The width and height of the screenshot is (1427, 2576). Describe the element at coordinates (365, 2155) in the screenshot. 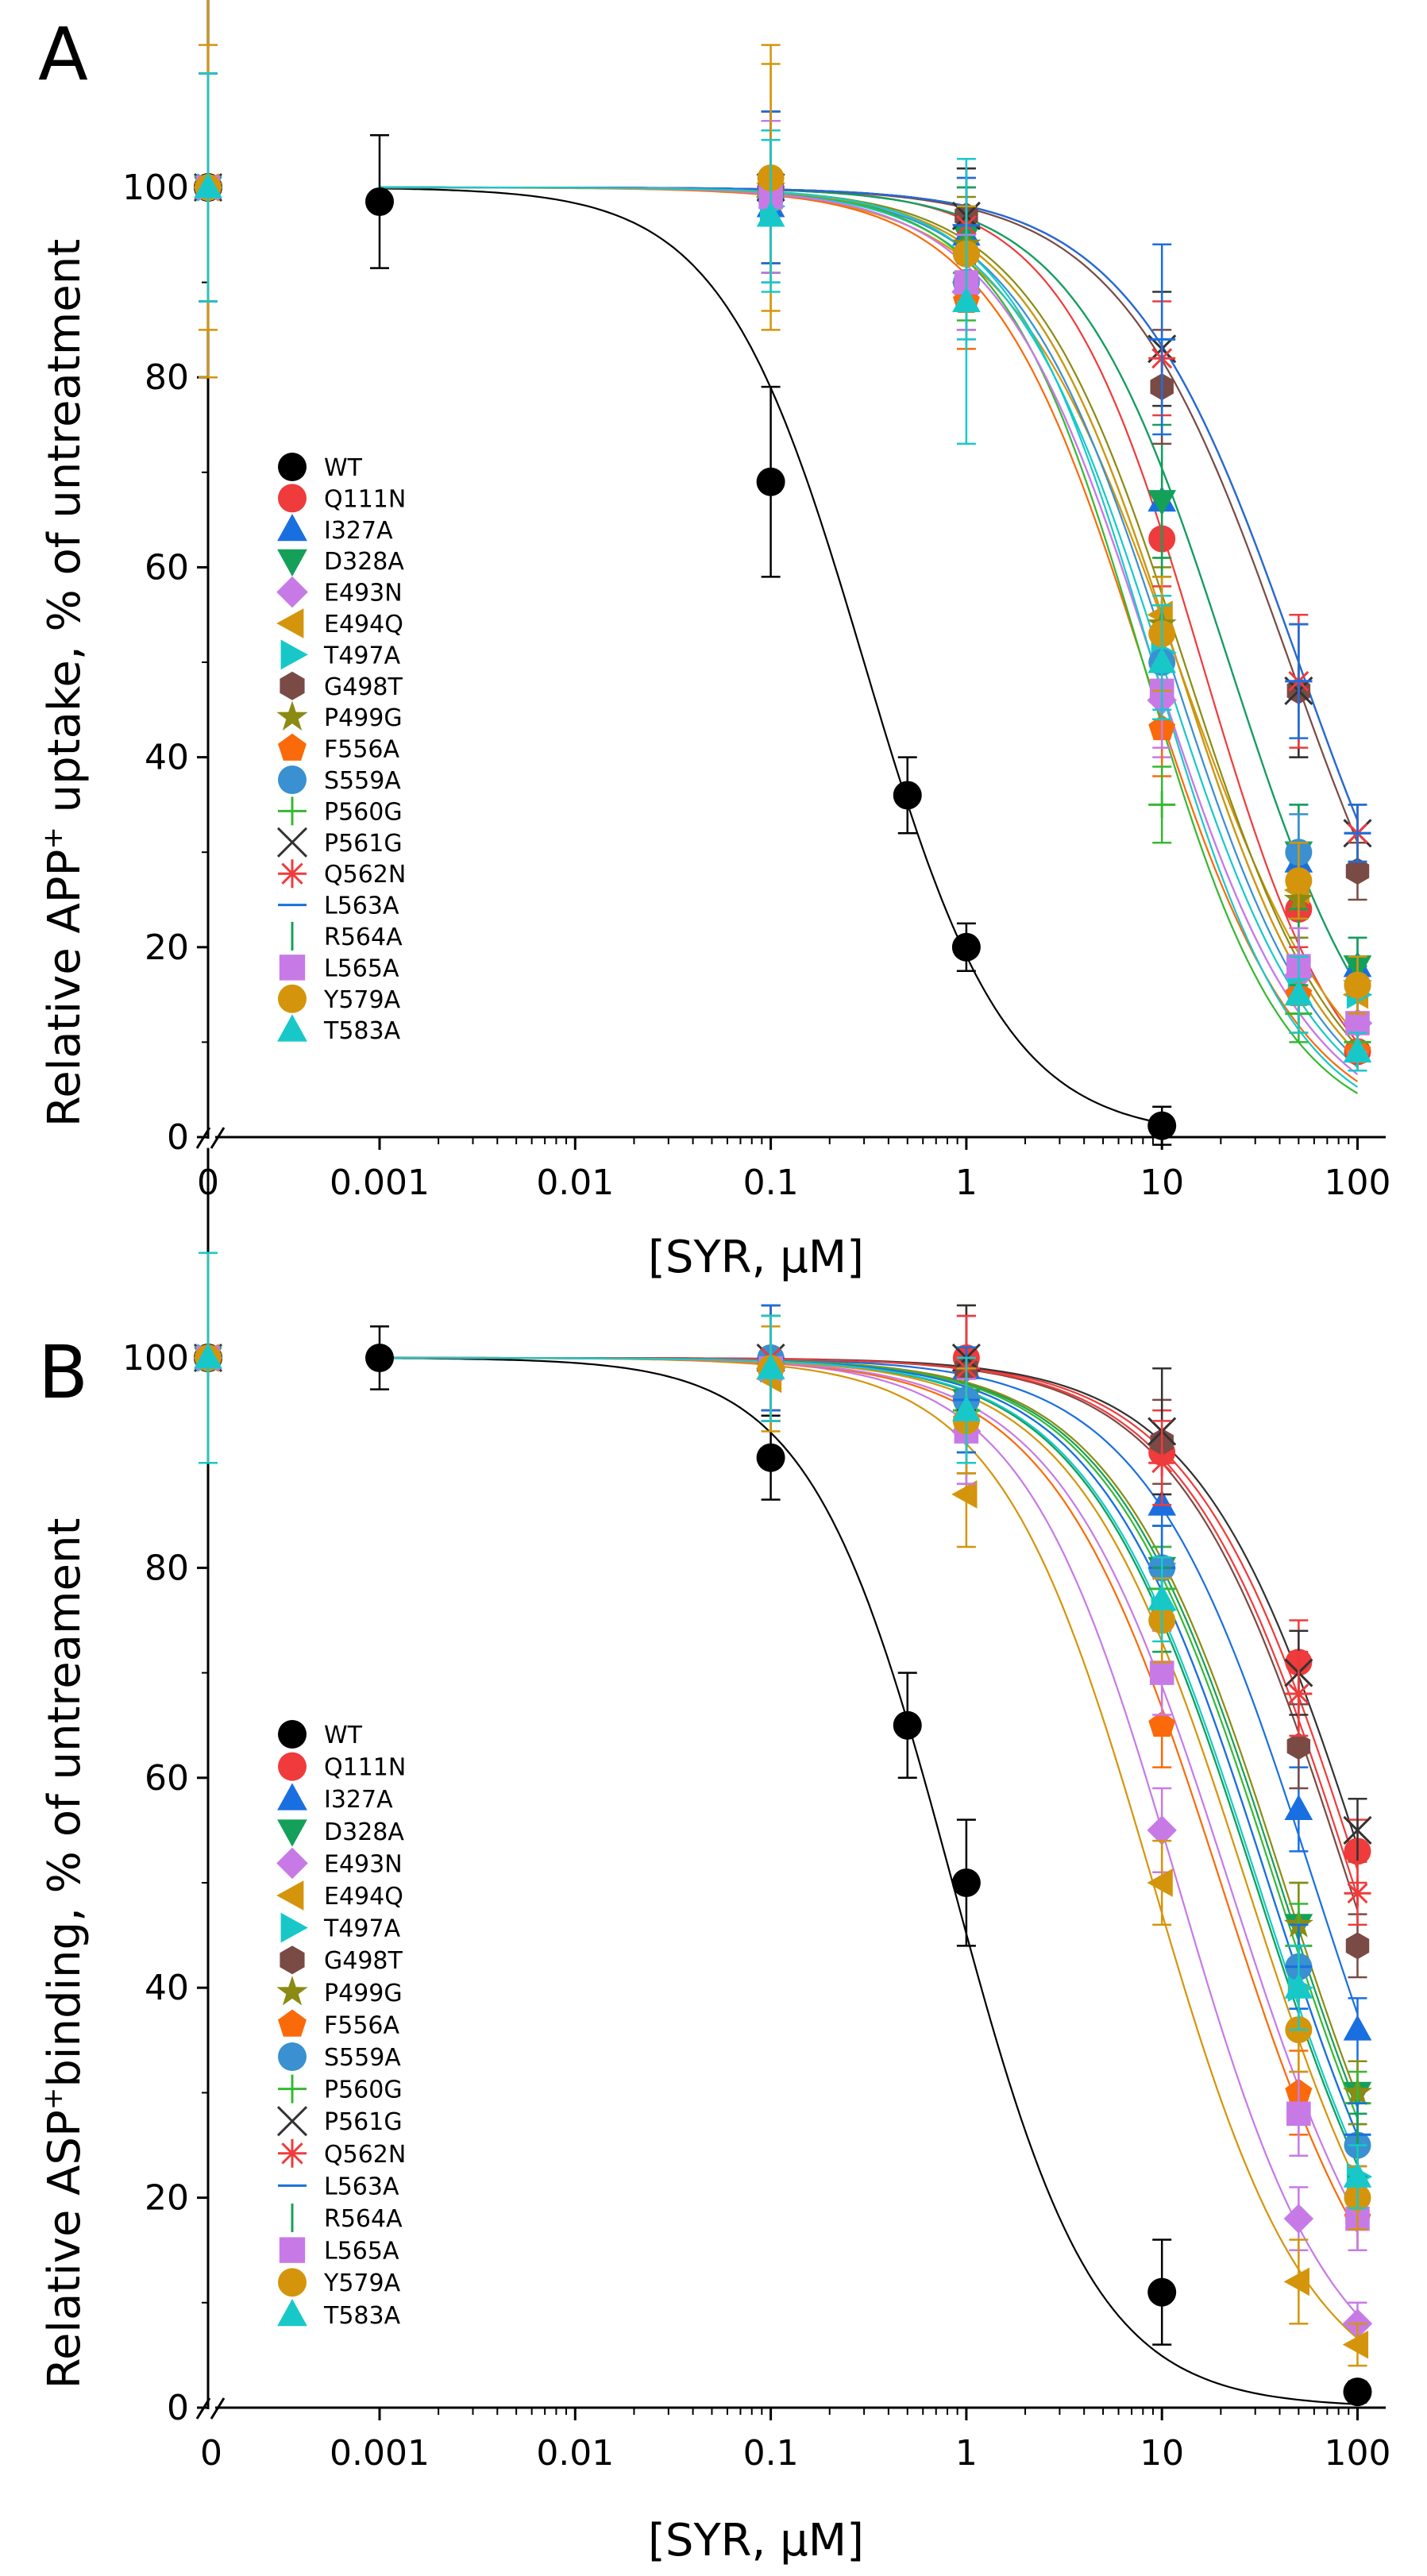

I see `legend-label: Q562N` at that location.